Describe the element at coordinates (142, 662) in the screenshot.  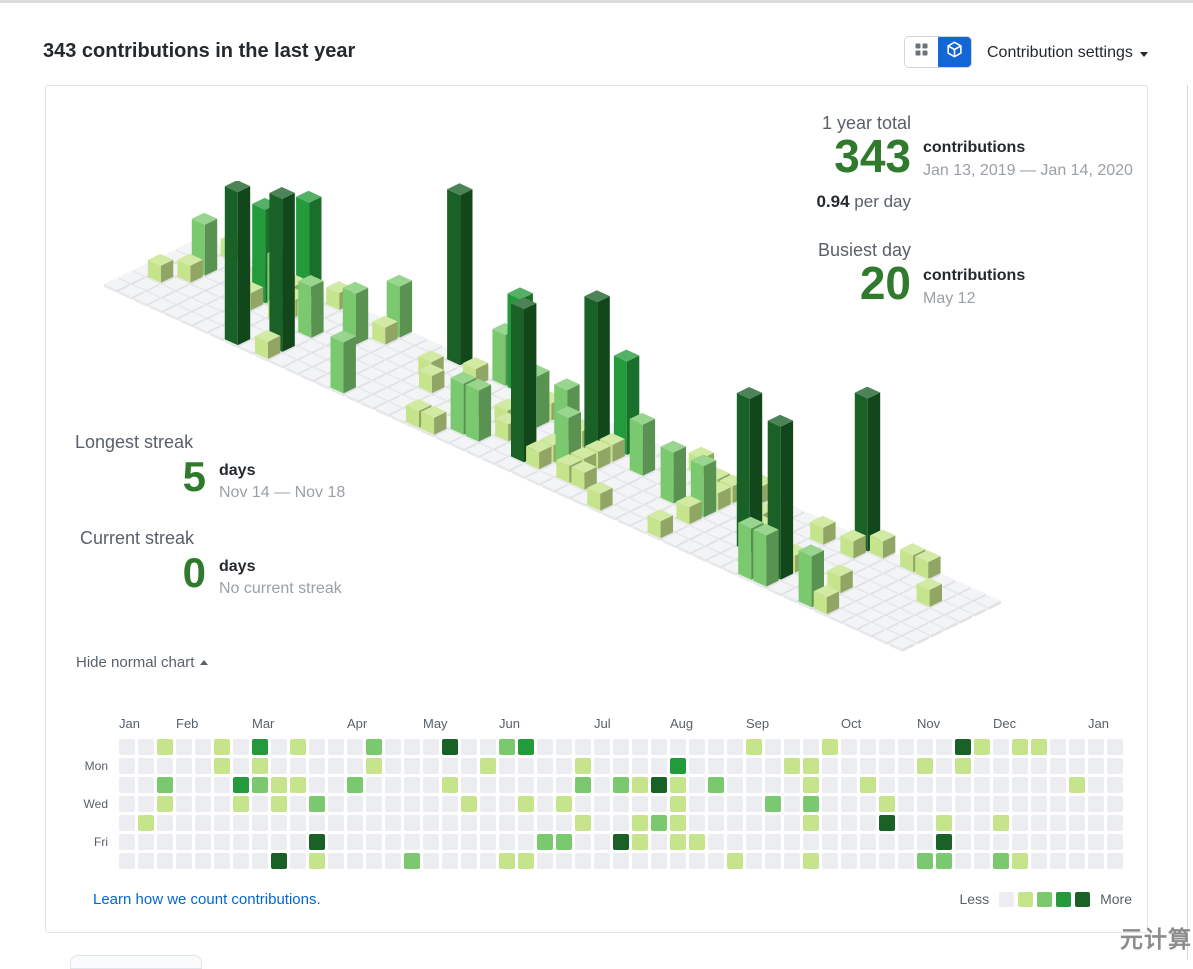
I see `hide-normal-chart-toggle: Hide normal chart` at that location.